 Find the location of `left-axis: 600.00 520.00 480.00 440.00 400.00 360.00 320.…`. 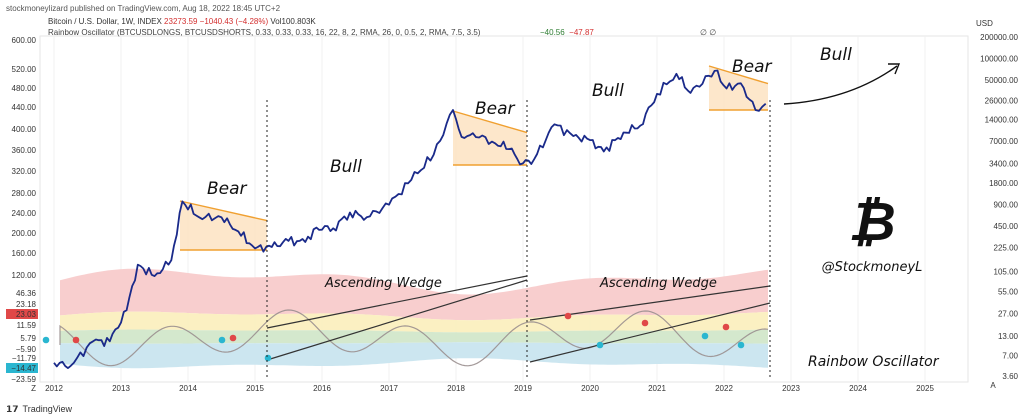

left-axis: 600.00 520.00 480.00 440.00 400.00 360.00 320.… is located at coordinates (22, 210).